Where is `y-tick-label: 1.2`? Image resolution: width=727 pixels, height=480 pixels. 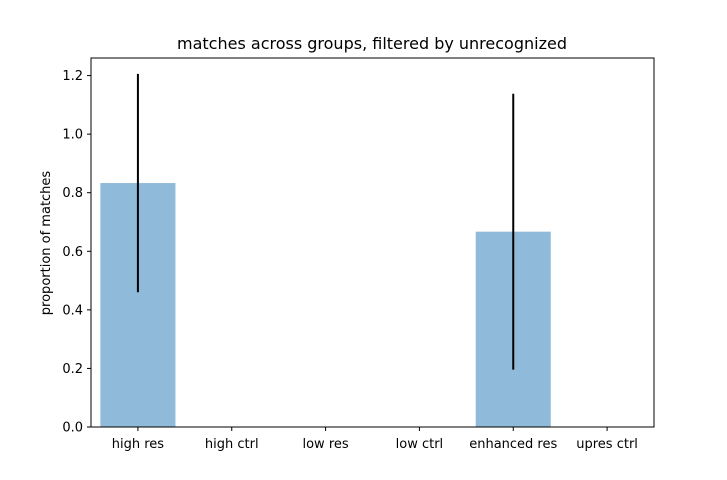 y-tick-label: 1.2 is located at coordinates (72, 76).